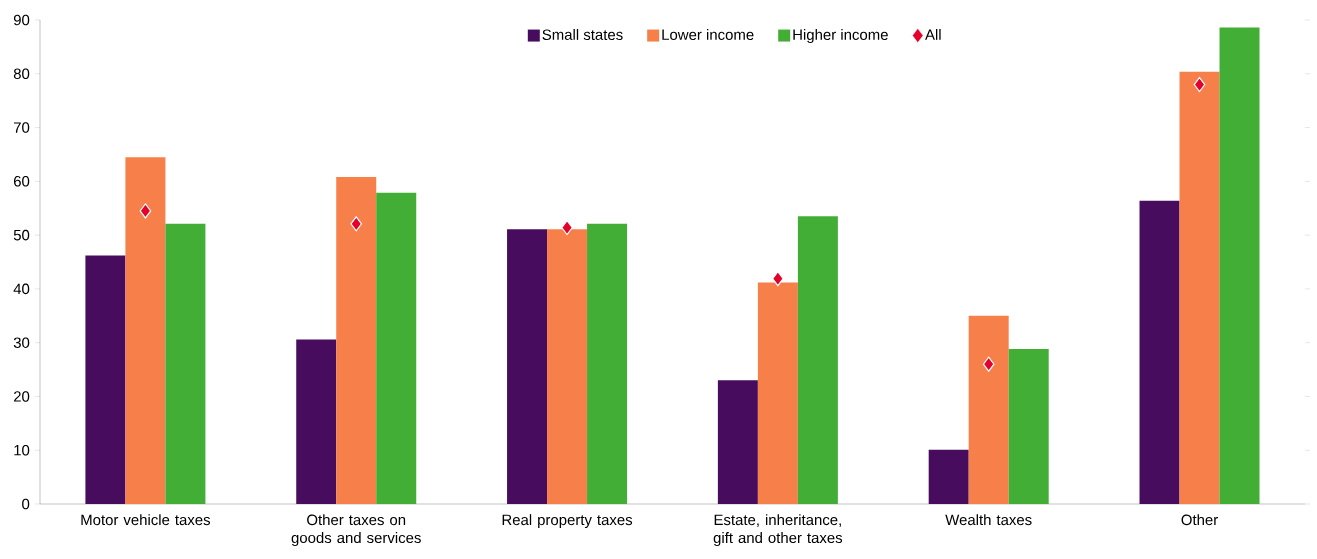 Image resolution: width=1317 pixels, height=559 pixels. What do you see at coordinates (21, 20) in the screenshot?
I see `y-tick-label: 90` at bounding box center [21, 20].